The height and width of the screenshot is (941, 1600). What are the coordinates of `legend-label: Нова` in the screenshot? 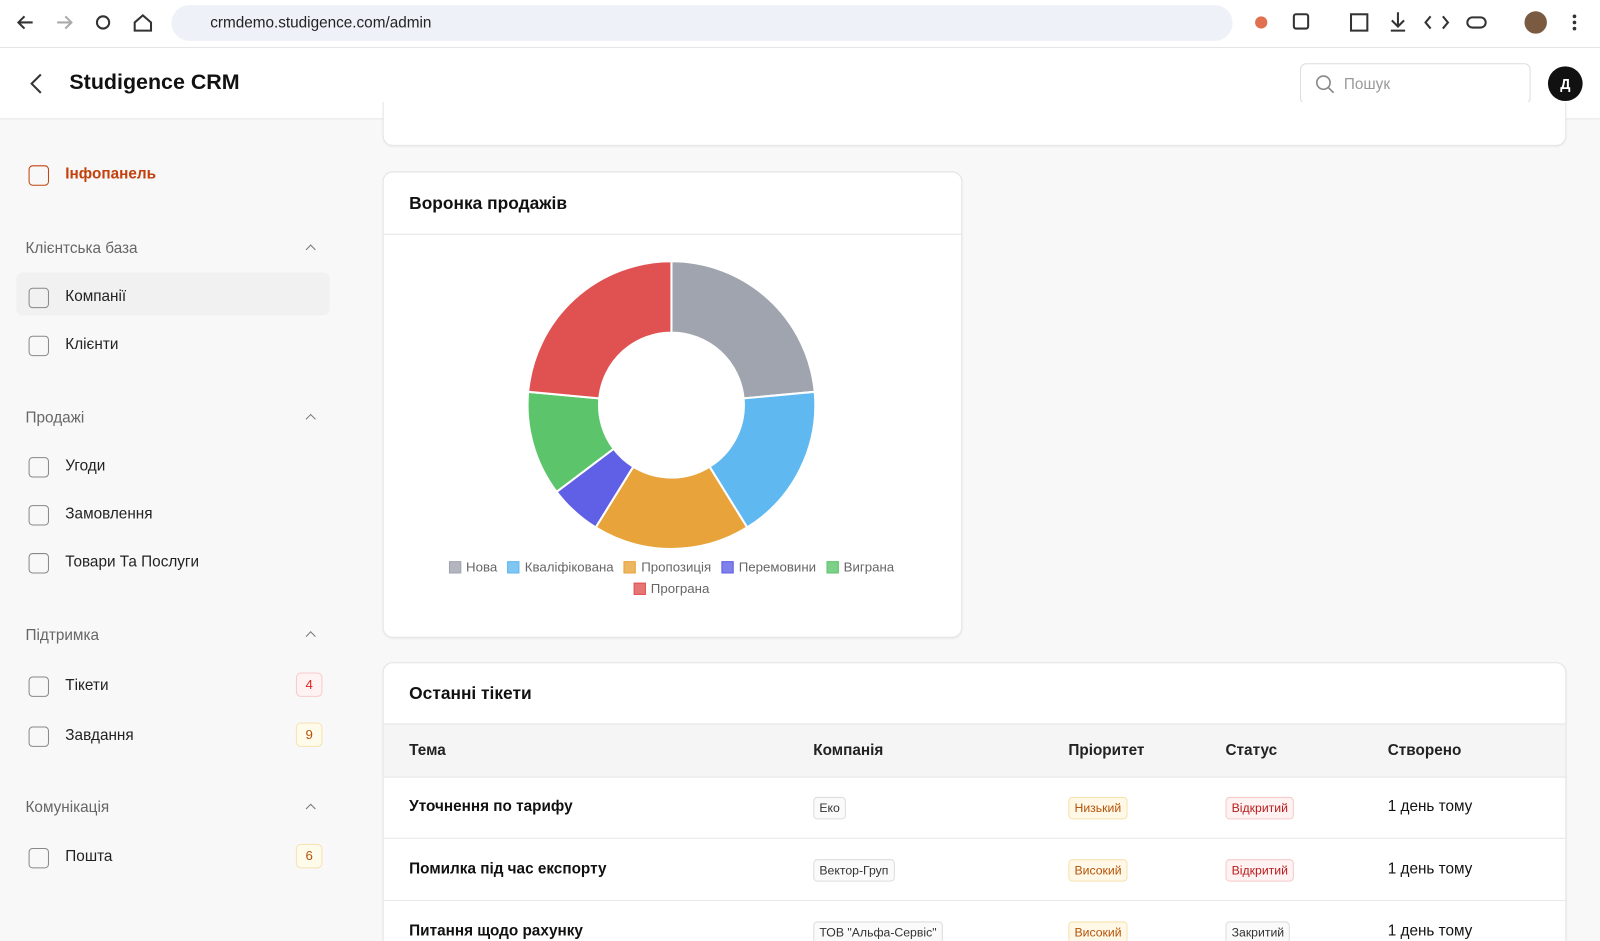 It's located at (482, 567).